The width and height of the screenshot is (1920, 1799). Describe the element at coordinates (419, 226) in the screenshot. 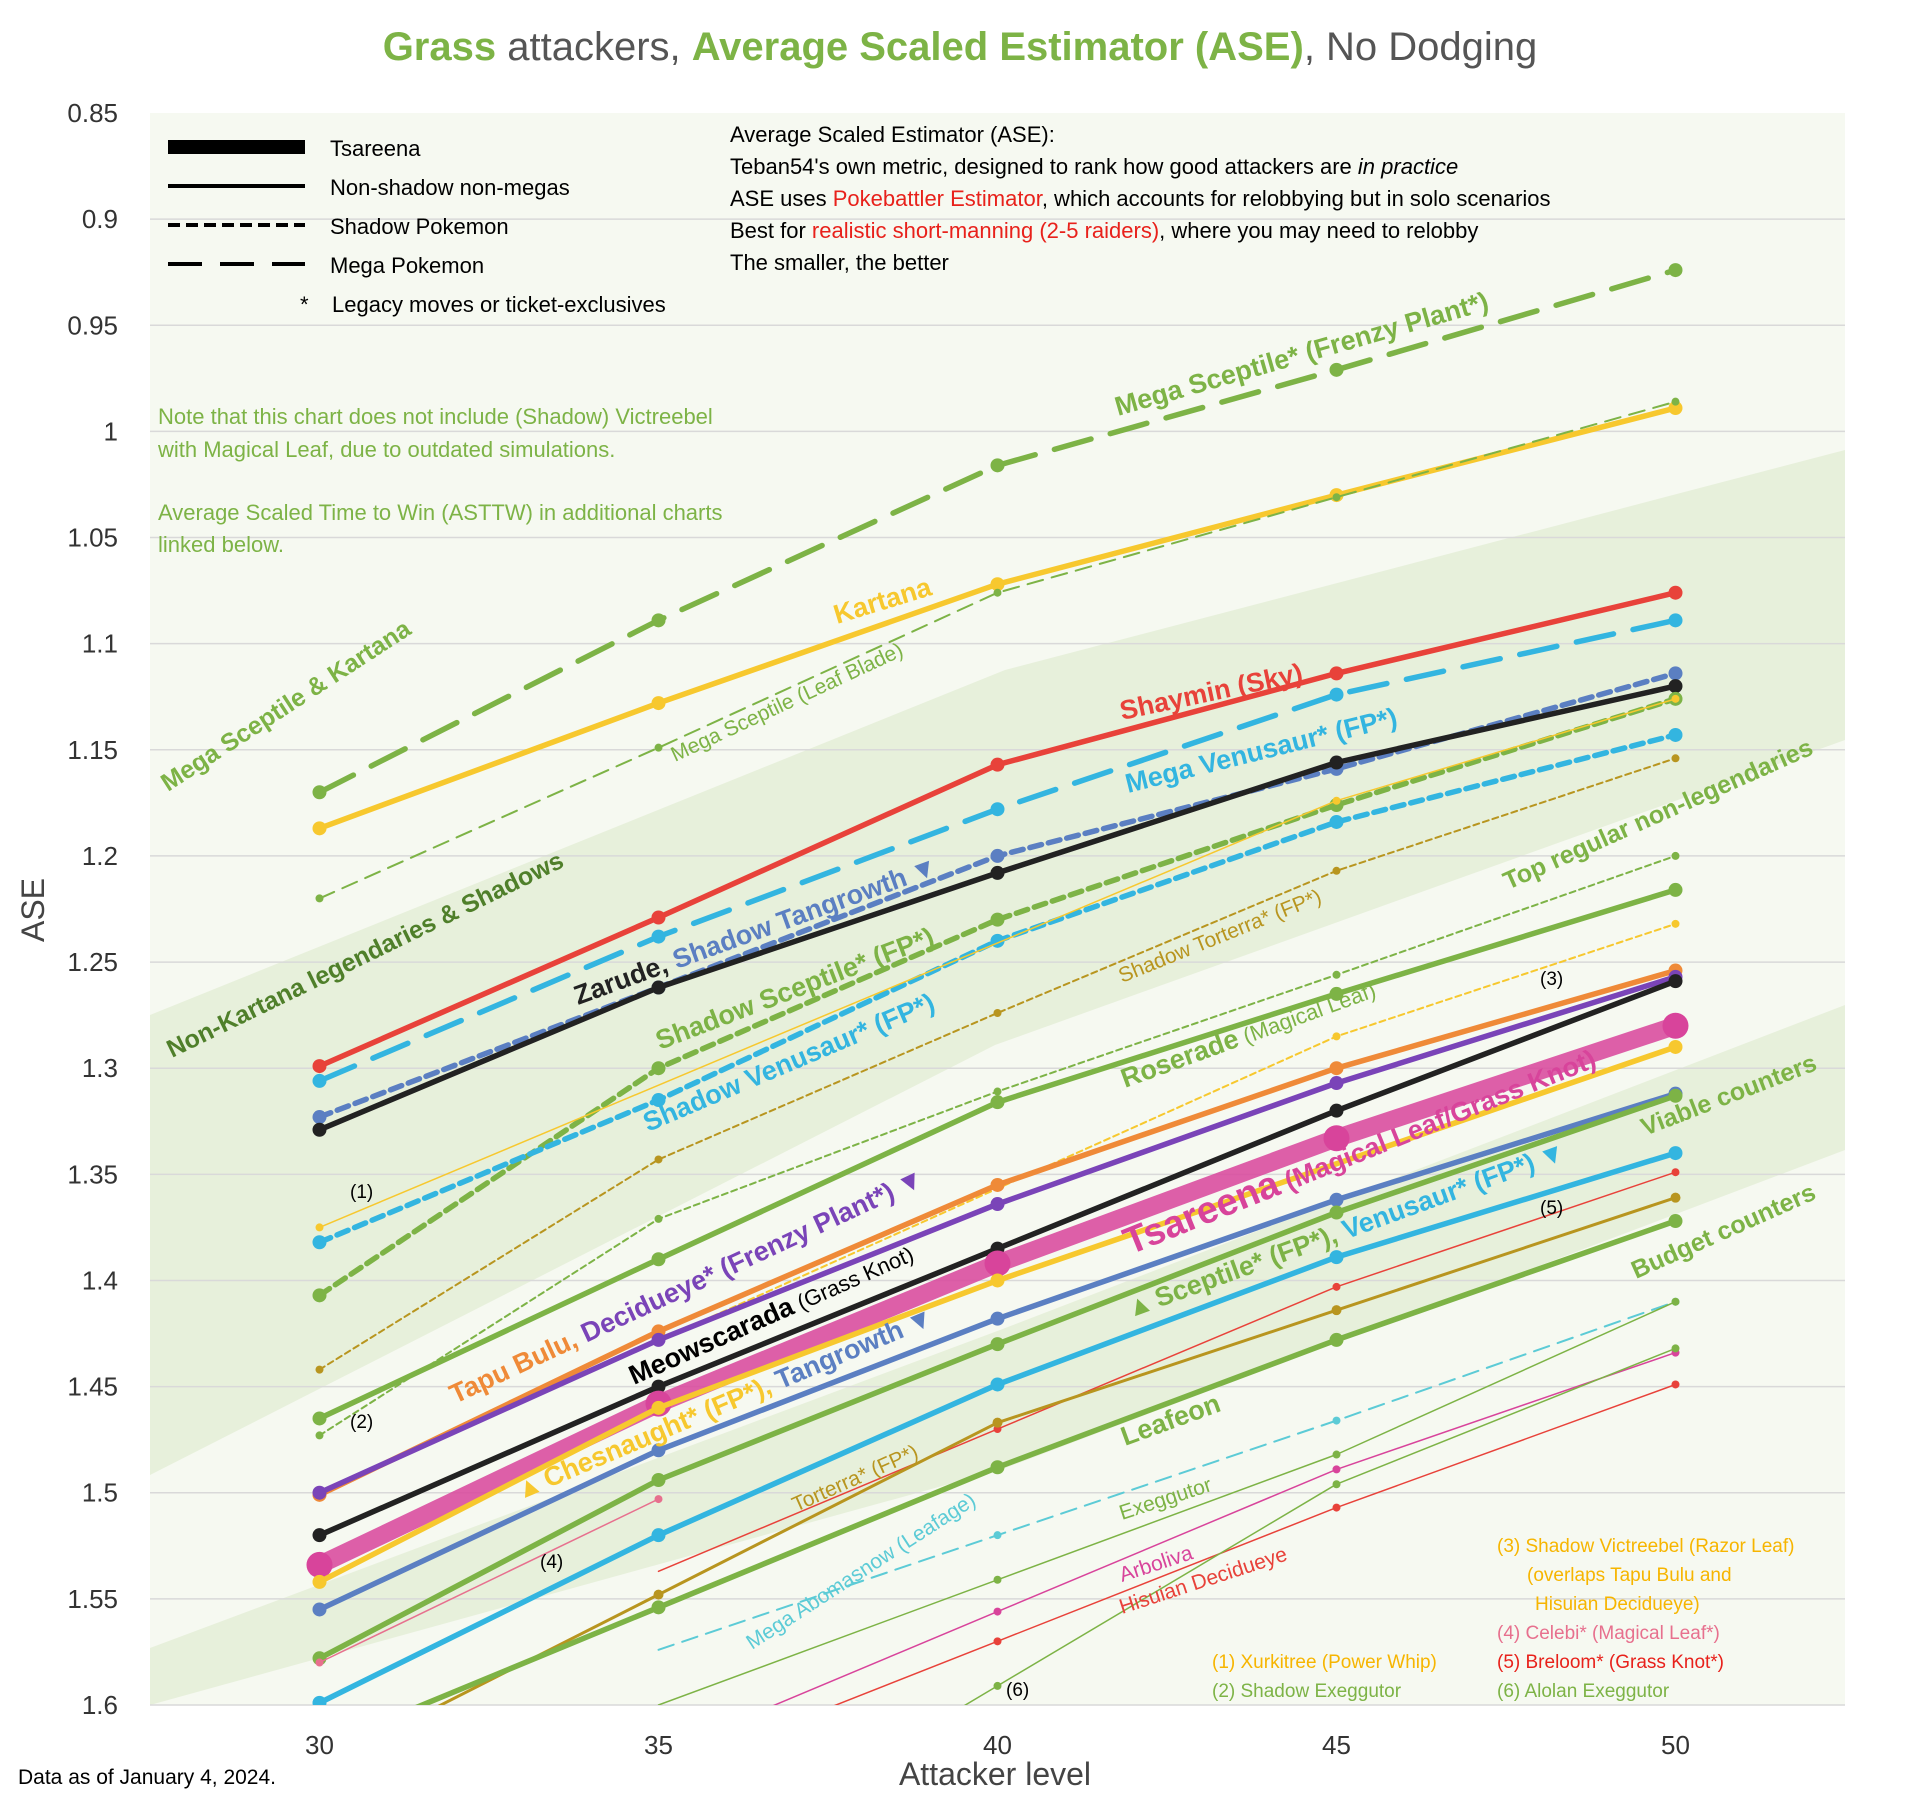

I see `legend-shadow: Shadow Pokemon` at that location.